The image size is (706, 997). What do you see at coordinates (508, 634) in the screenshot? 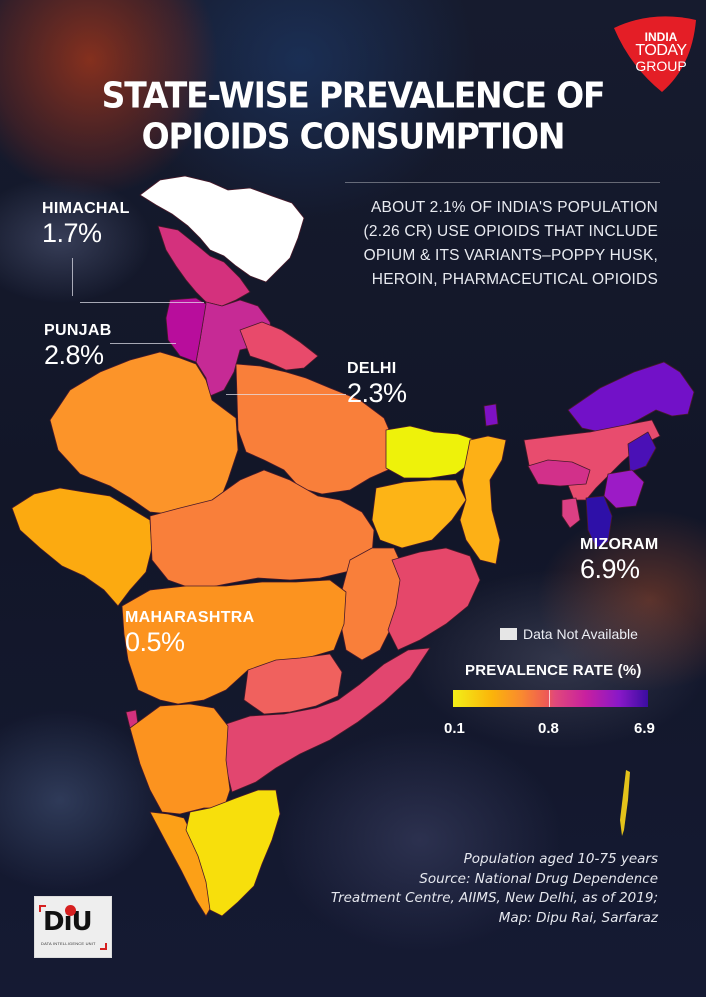
I see `legend-na-swatch` at bounding box center [508, 634].